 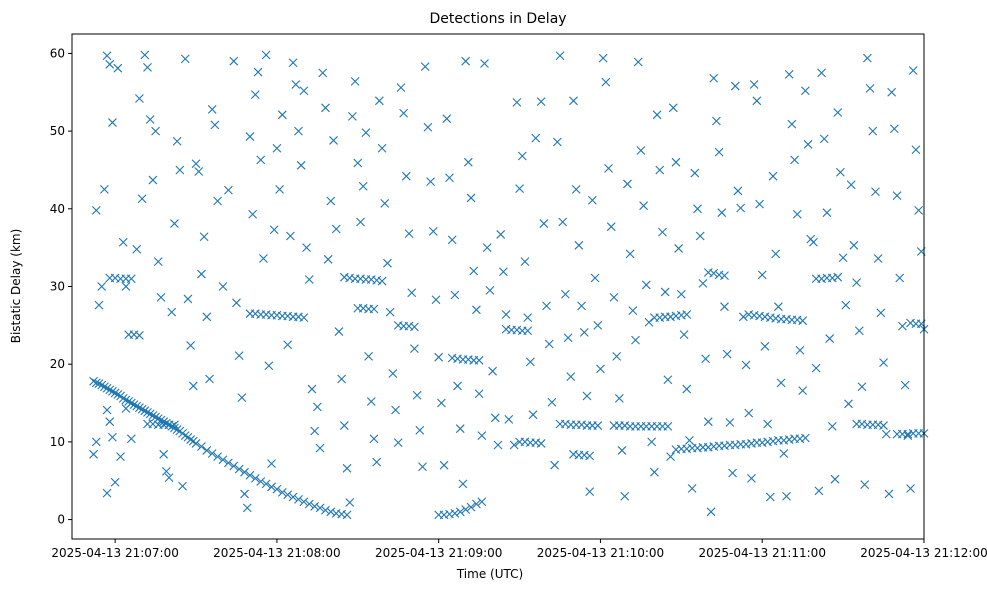 I want to click on x-tick-label: 2025-04-13 21:11:00, so click(x=762, y=553).